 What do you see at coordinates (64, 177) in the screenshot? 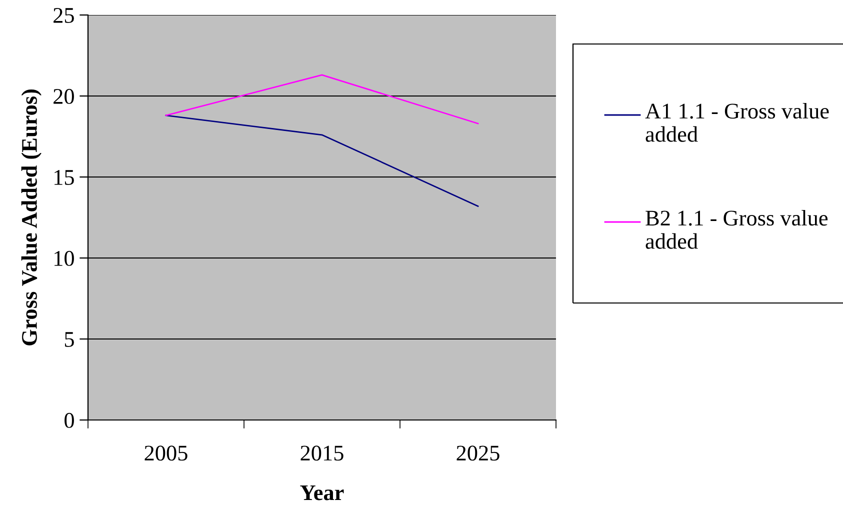
I see `y-tick-label: 15` at bounding box center [64, 177].